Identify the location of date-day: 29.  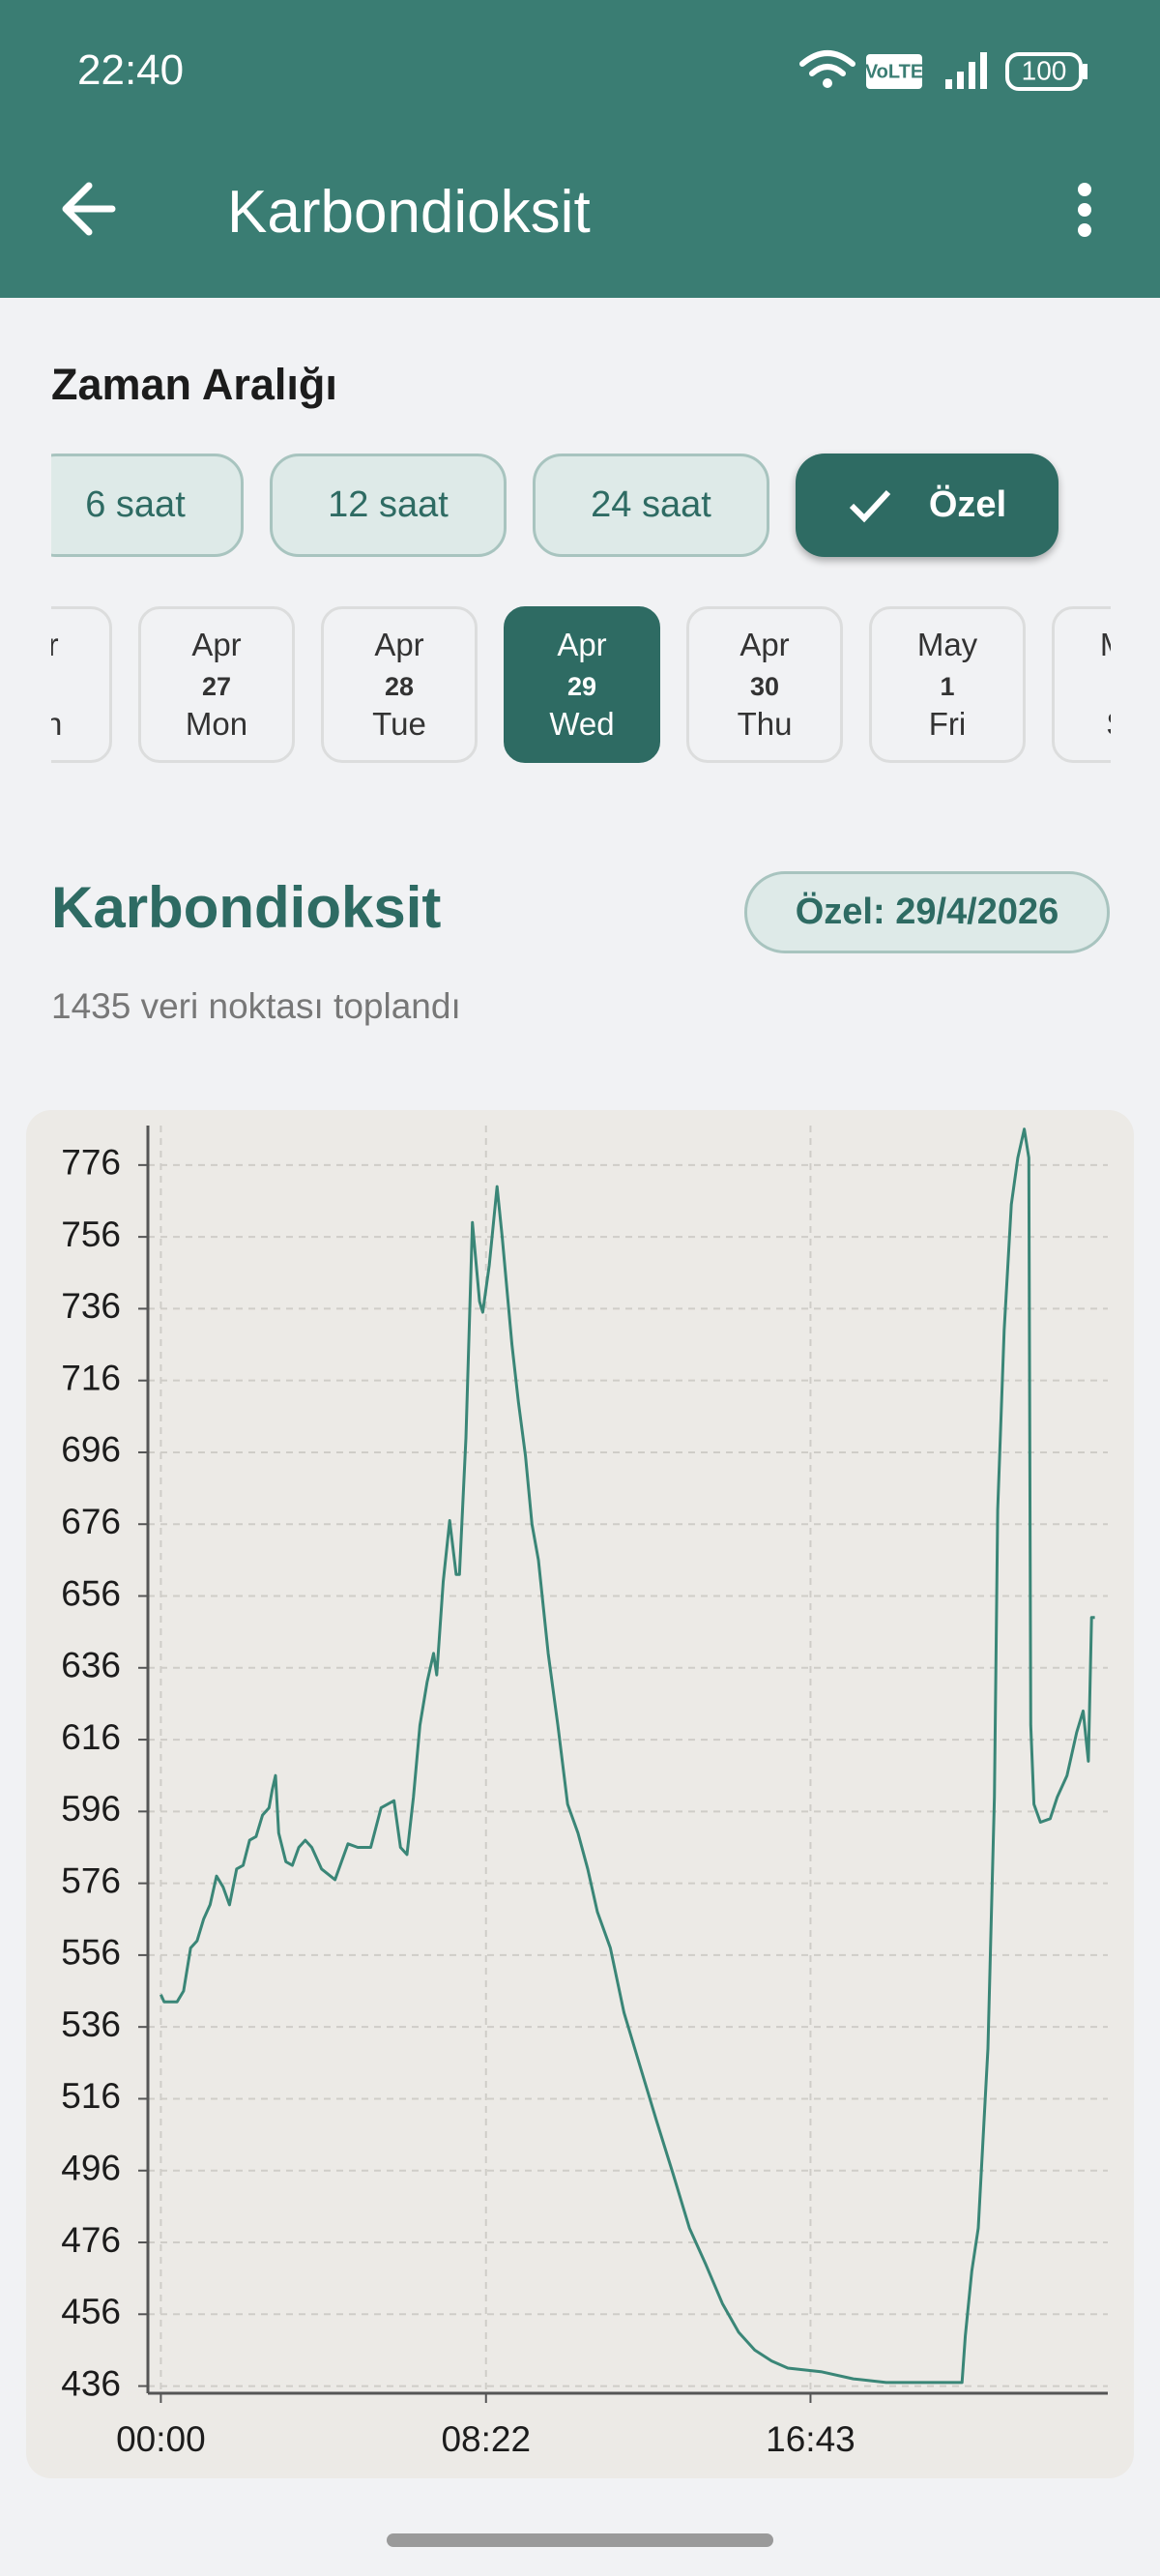
(581, 686).